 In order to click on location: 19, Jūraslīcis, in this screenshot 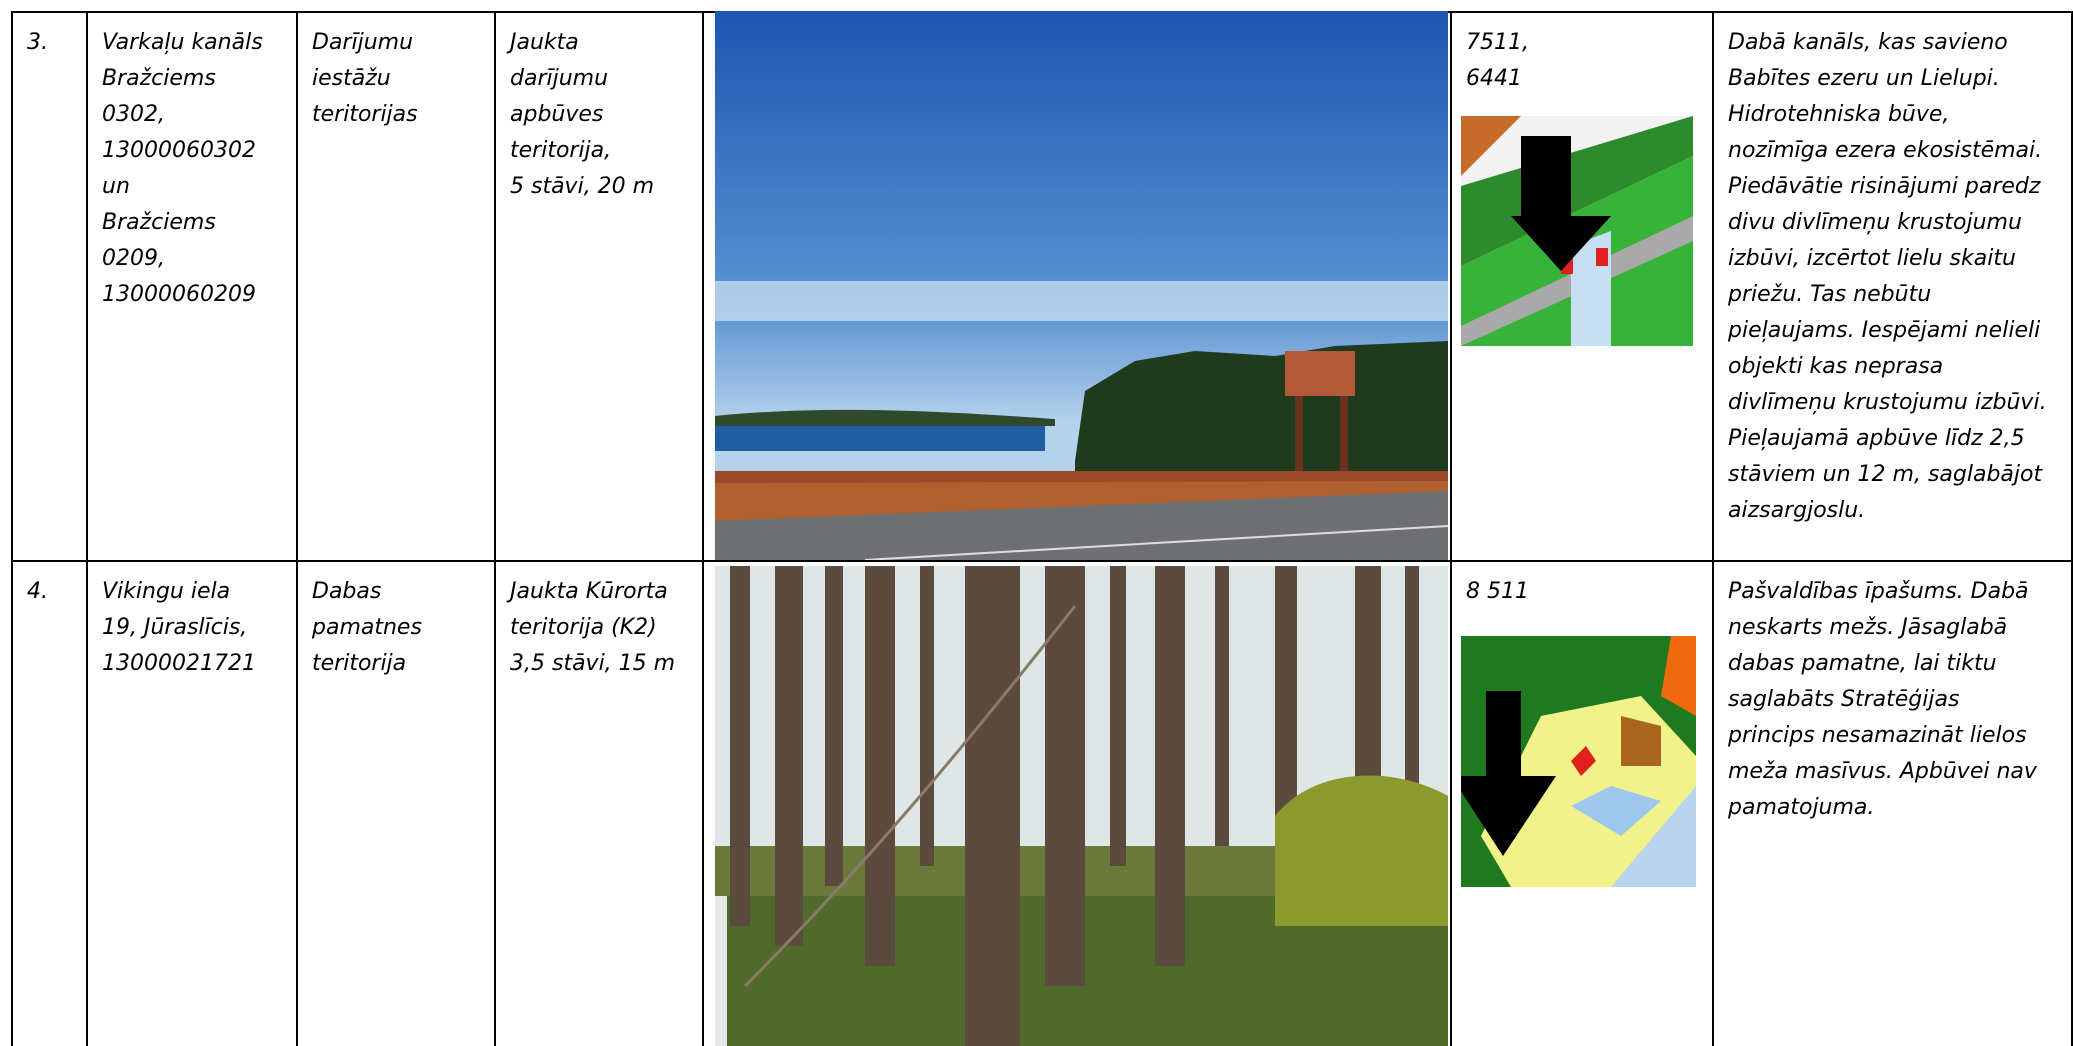, I will do `click(175, 627)`.